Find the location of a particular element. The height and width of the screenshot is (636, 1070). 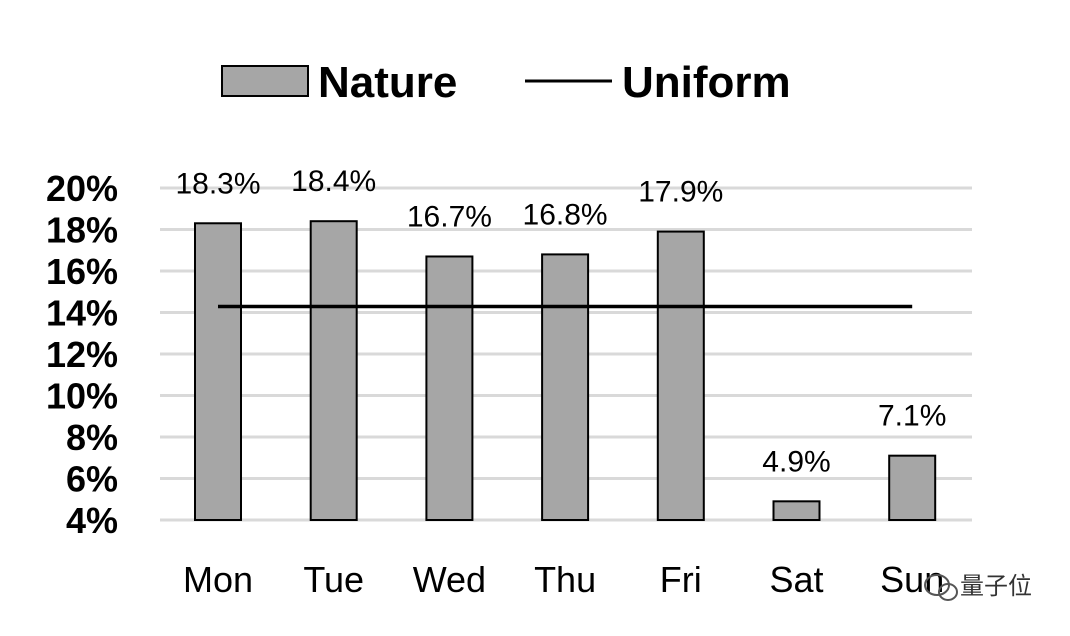

y-tick-label: 16% is located at coordinates (82, 271).